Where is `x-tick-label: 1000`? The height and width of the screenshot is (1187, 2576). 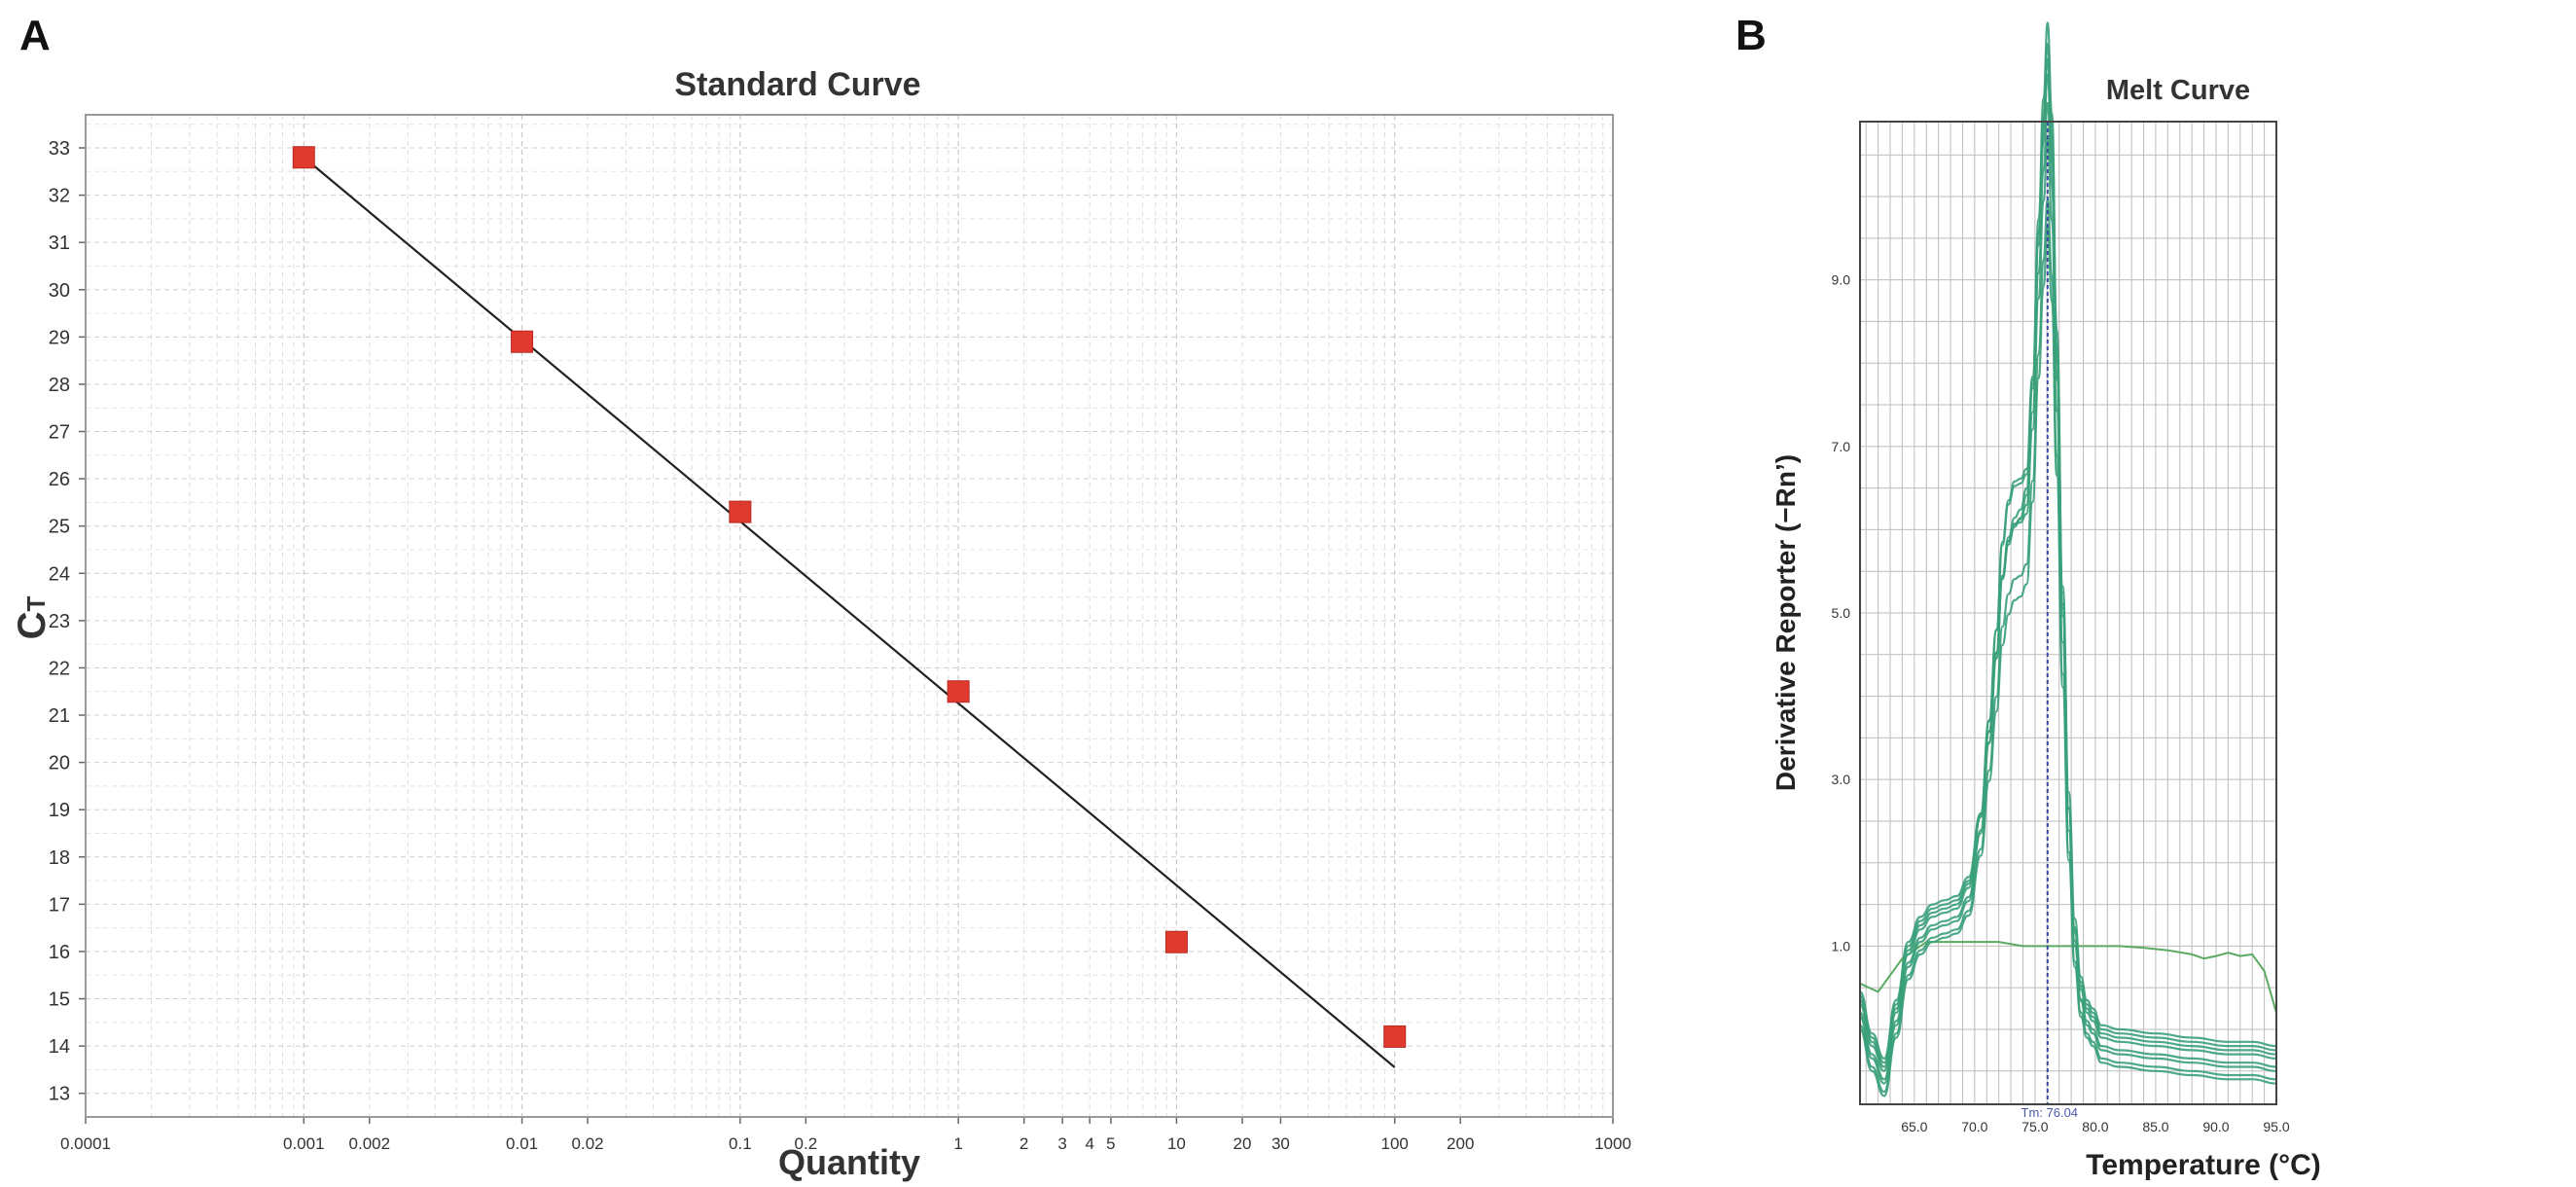
x-tick-label: 1000 is located at coordinates (1612, 1143).